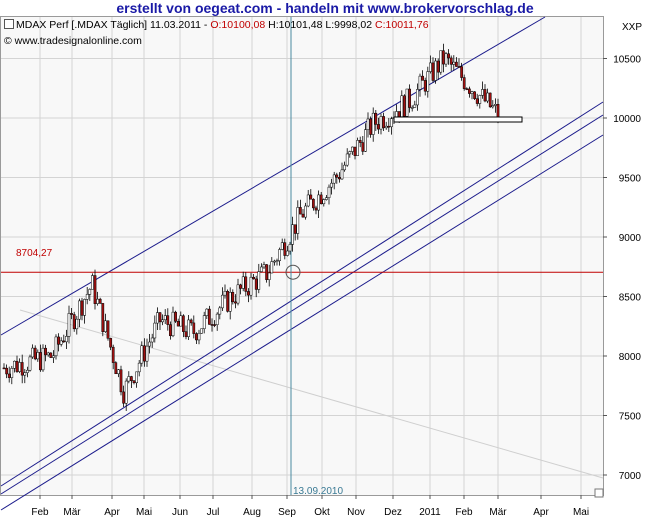 The height and width of the screenshot is (520, 650). What do you see at coordinates (9, 24) in the screenshot?
I see `header-checkbox` at bounding box center [9, 24].